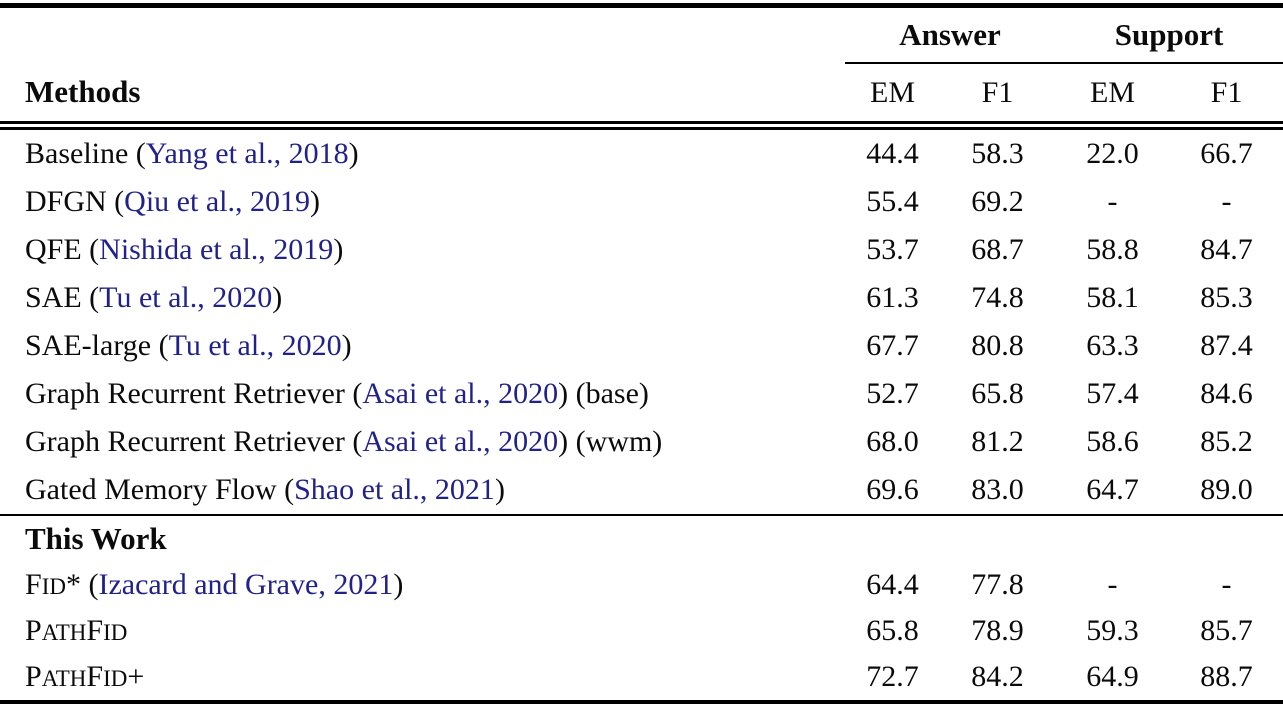 Image resolution: width=1283 pixels, height=717 pixels. I want to click on method-cell: PATHFID, so click(422, 631).